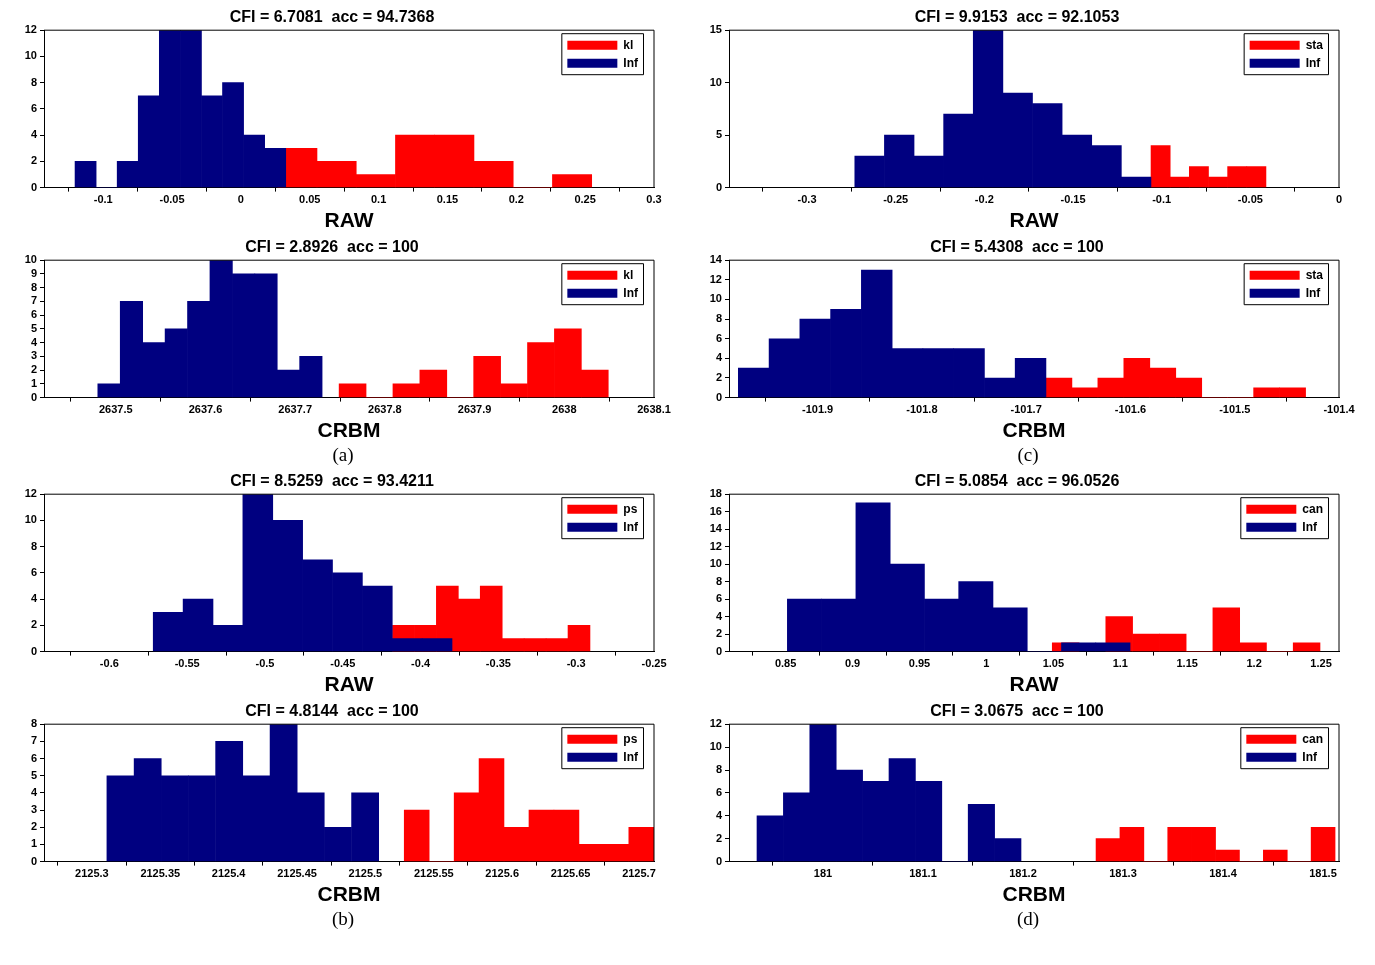 The height and width of the screenshot is (965, 1375). Describe the element at coordinates (160, 873) in the screenshot. I see `x-tick-label: 2125.35` at that location.